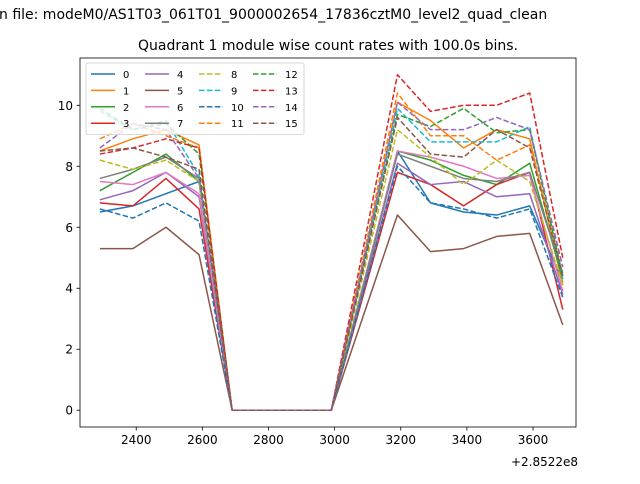  What do you see at coordinates (234, 91) in the screenshot?
I see `legend-label-9: 9` at bounding box center [234, 91].